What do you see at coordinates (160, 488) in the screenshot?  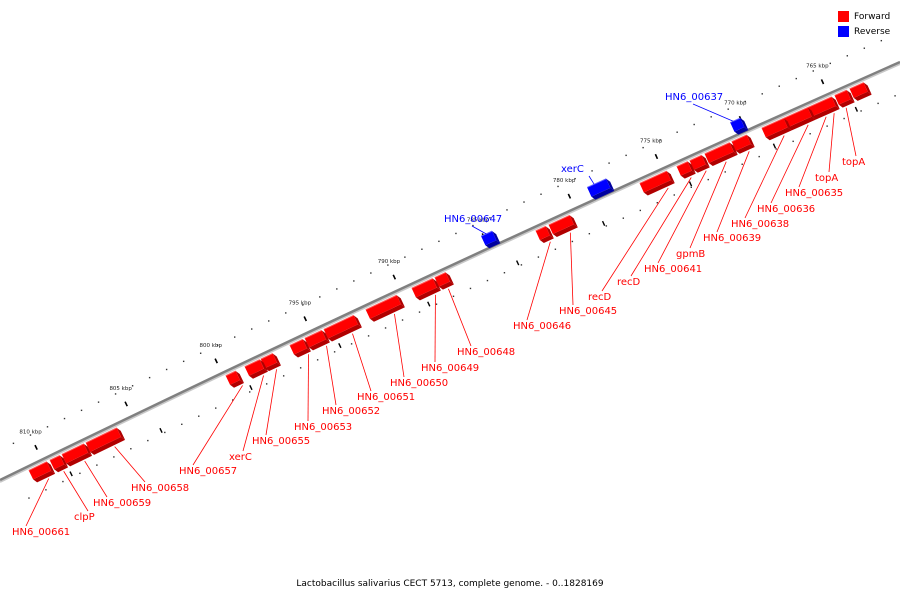 I see `gene-label: HN6_00658` at bounding box center [160, 488].